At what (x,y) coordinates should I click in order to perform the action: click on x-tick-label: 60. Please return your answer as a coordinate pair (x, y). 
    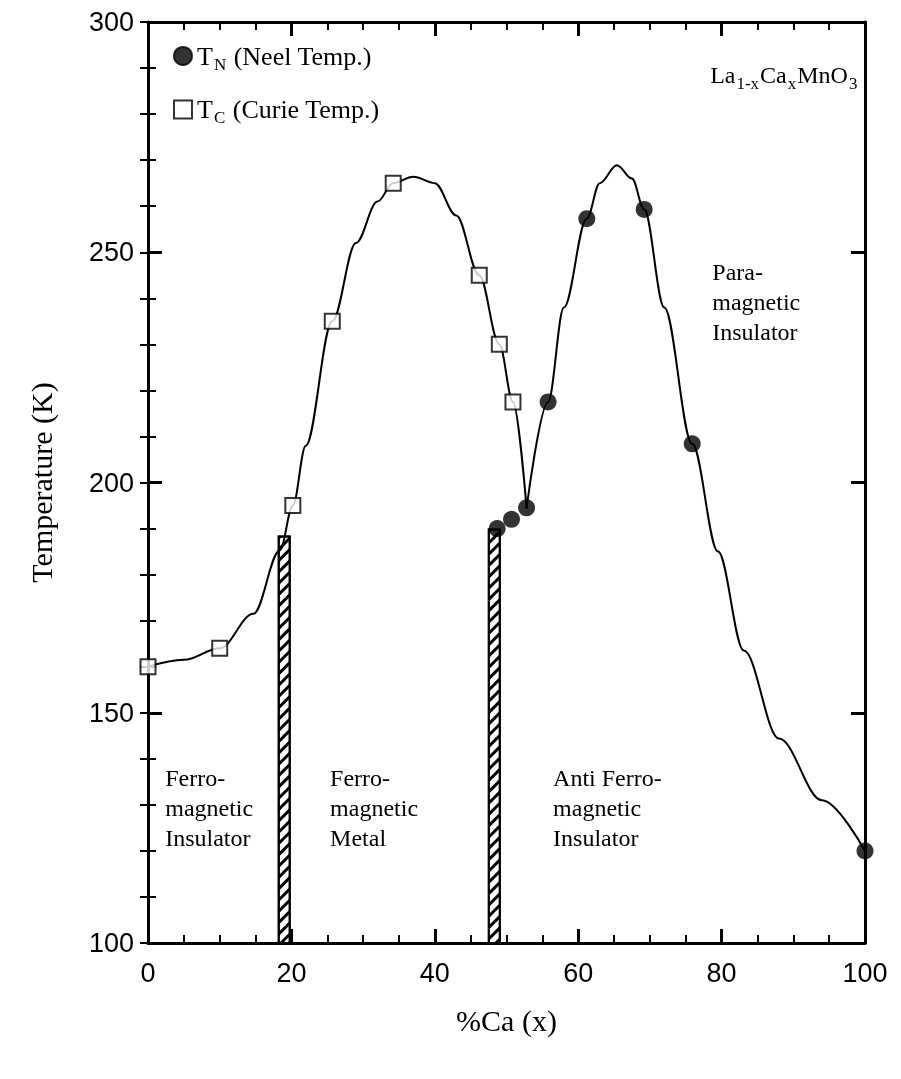
    Looking at the image, I should click on (578, 972).